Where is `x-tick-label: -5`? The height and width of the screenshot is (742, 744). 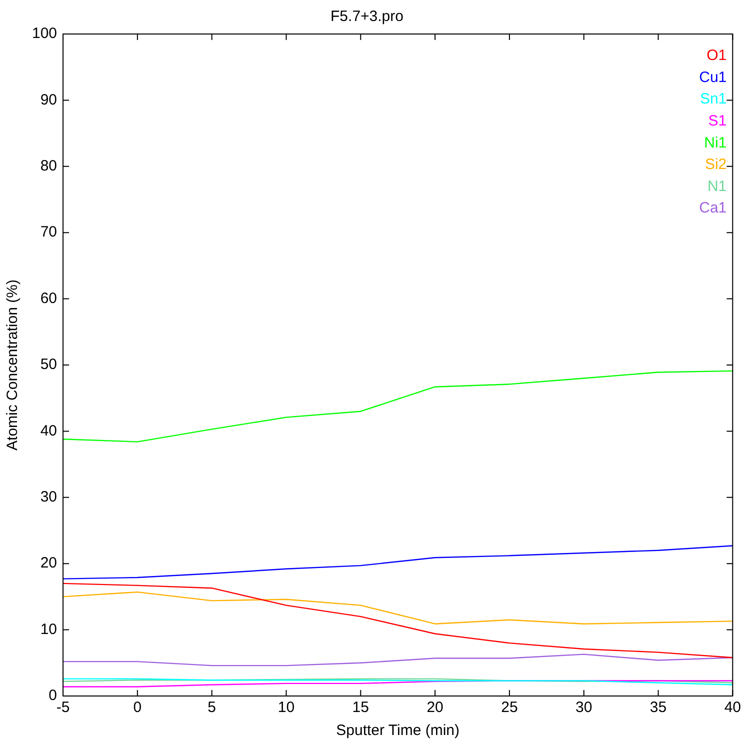 x-tick-label: -5 is located at coordinates (63, 707).